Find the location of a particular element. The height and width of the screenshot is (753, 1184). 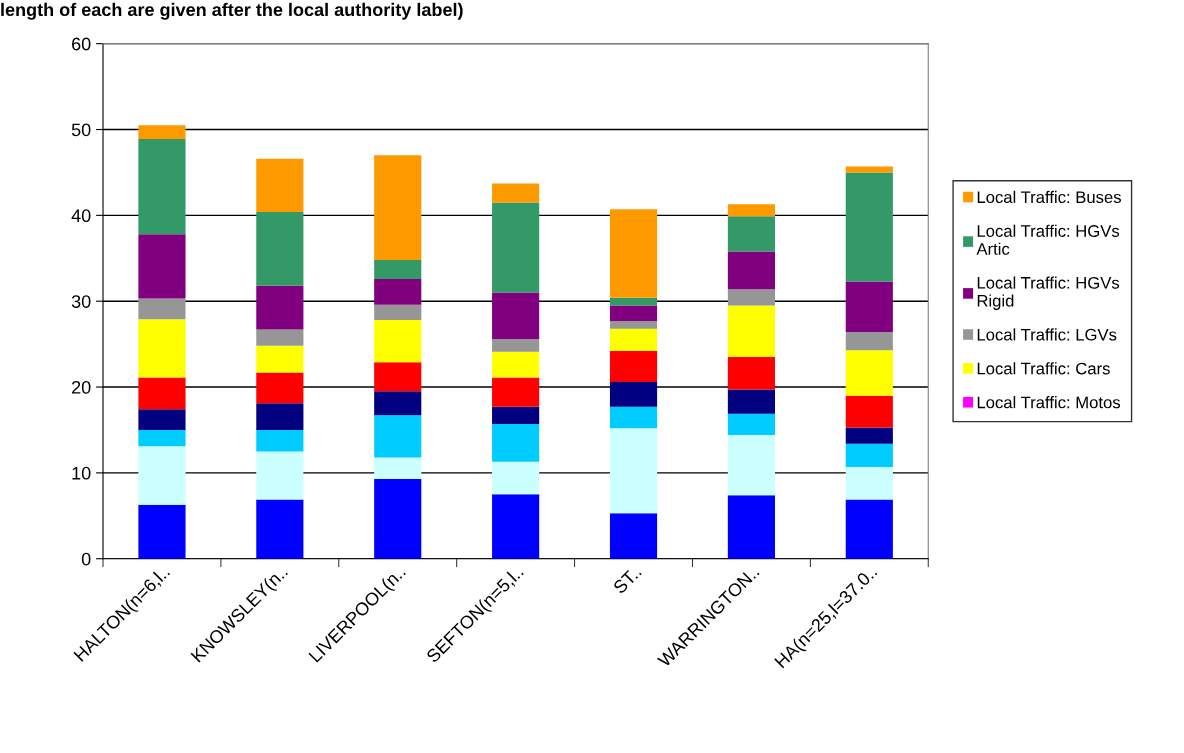

y-tick-label: 30 is located at coordinates (81, 301).